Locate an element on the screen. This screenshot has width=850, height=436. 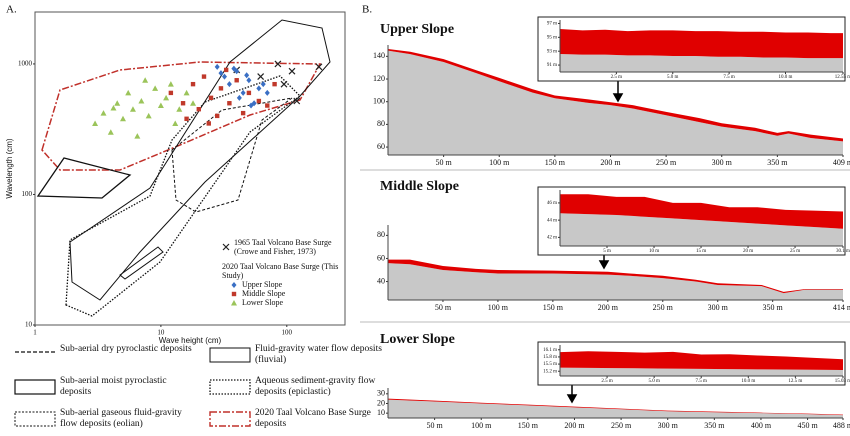
y-tick-label: 80 is located at coordinates (381, 234).